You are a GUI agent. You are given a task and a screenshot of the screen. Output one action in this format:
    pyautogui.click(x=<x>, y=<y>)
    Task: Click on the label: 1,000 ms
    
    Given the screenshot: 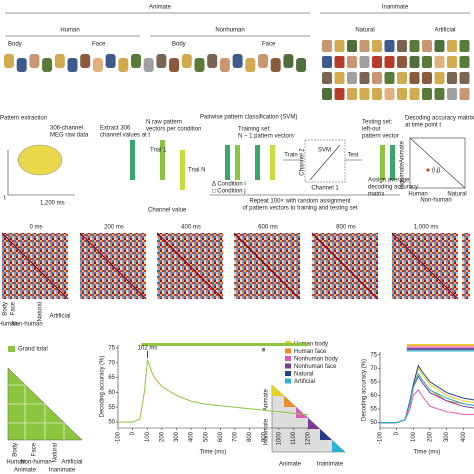 What is the action you would take?
    pyautogui.click(x=426, y=228)
    